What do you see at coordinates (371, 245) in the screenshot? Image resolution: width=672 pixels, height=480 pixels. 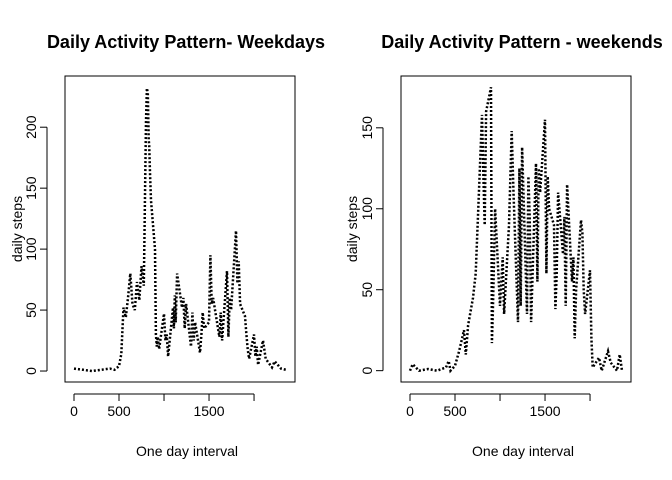 I see `y-axis-weekends: 0 50 100 150` at bounding box center [371, 245].